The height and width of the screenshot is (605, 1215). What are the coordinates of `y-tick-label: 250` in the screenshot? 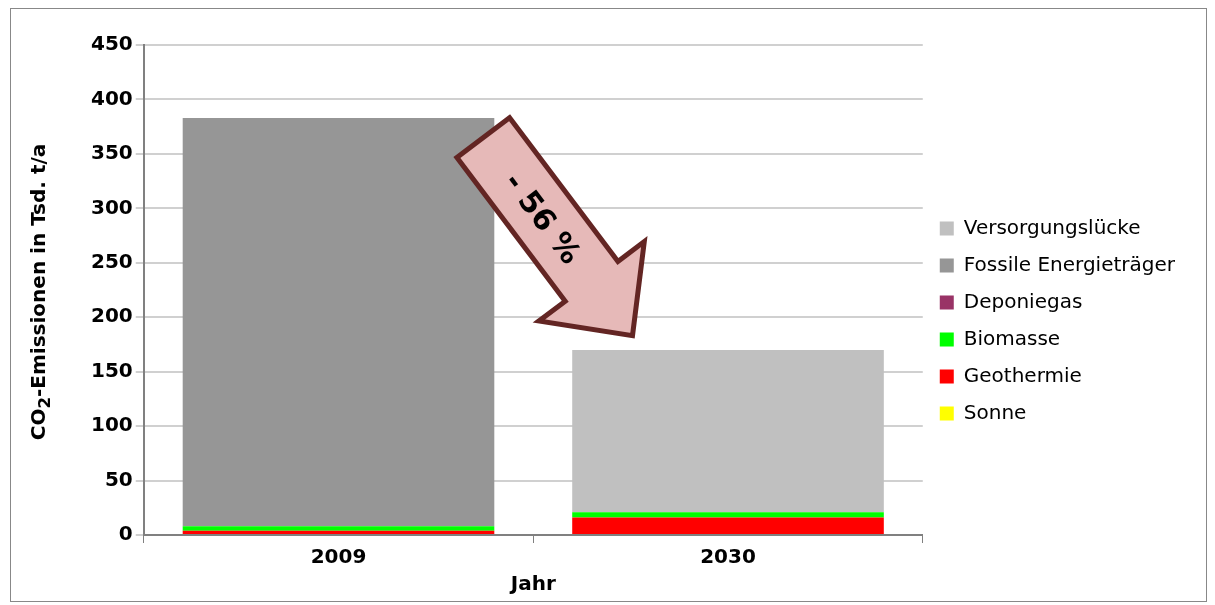 It's located at (112, 260).